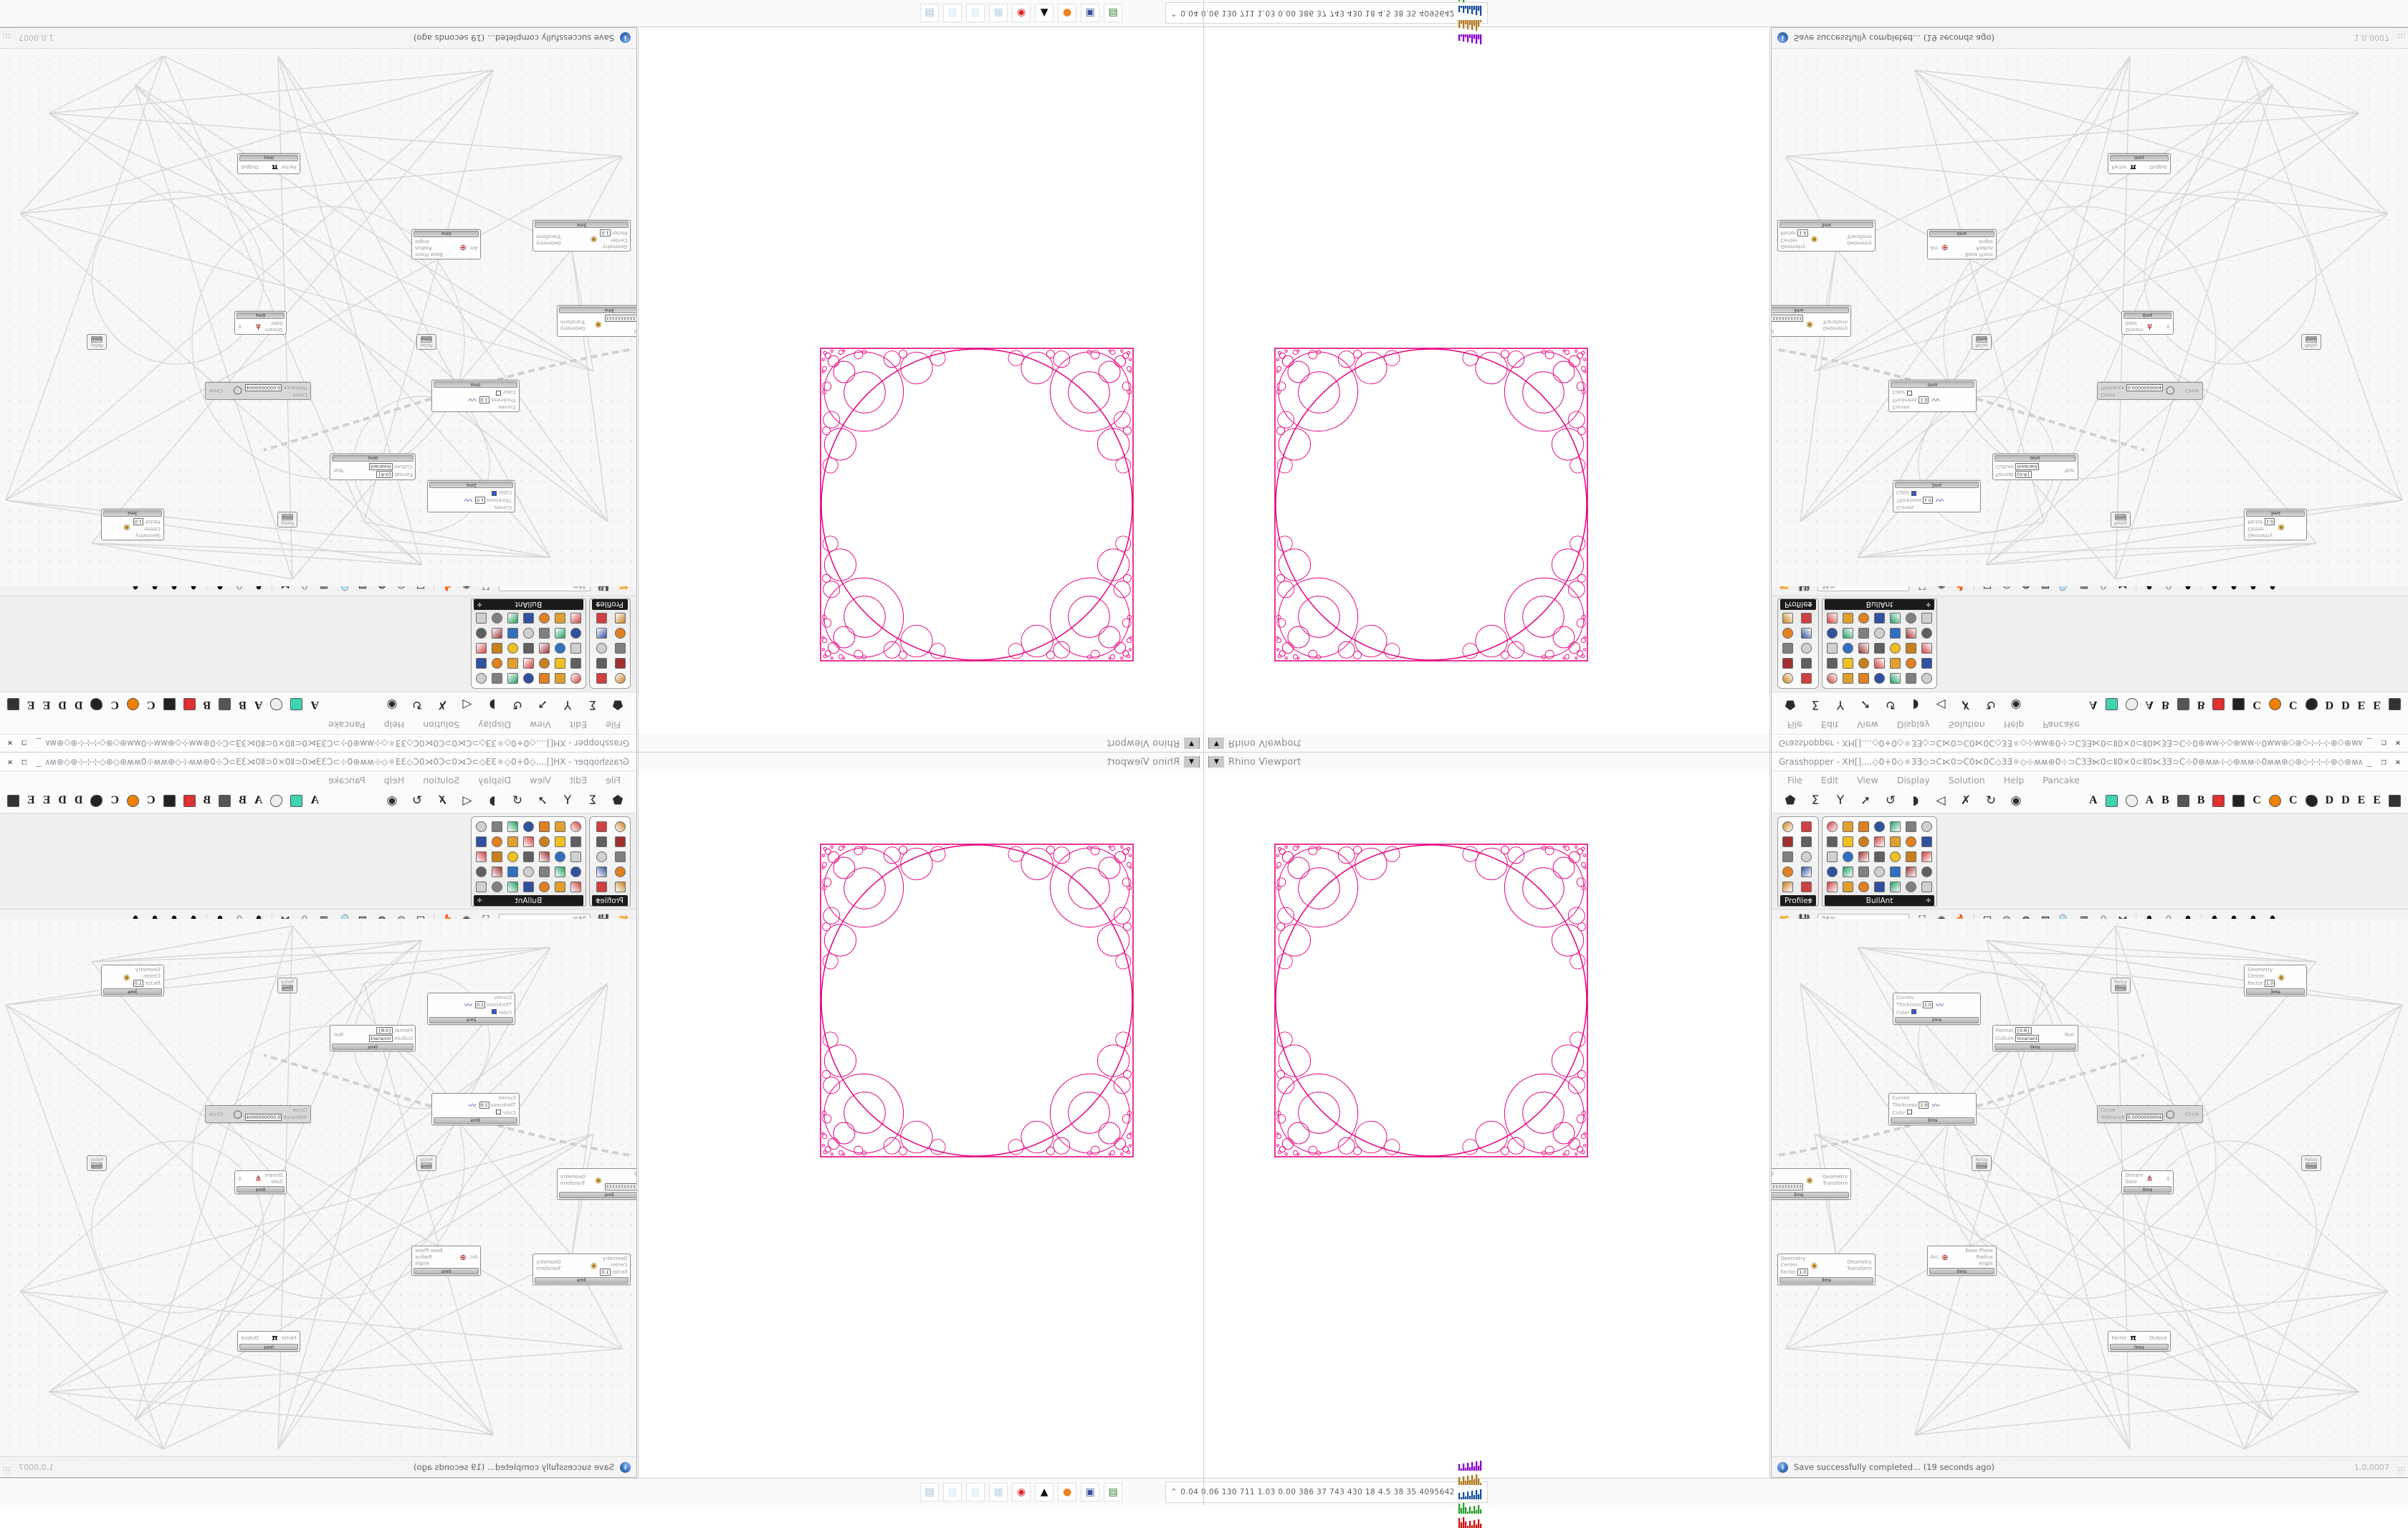 The width and height of the screenshot is (2408, 1528). I want to click on taskbar-terminal-icon: ▤, so click(930, 13).